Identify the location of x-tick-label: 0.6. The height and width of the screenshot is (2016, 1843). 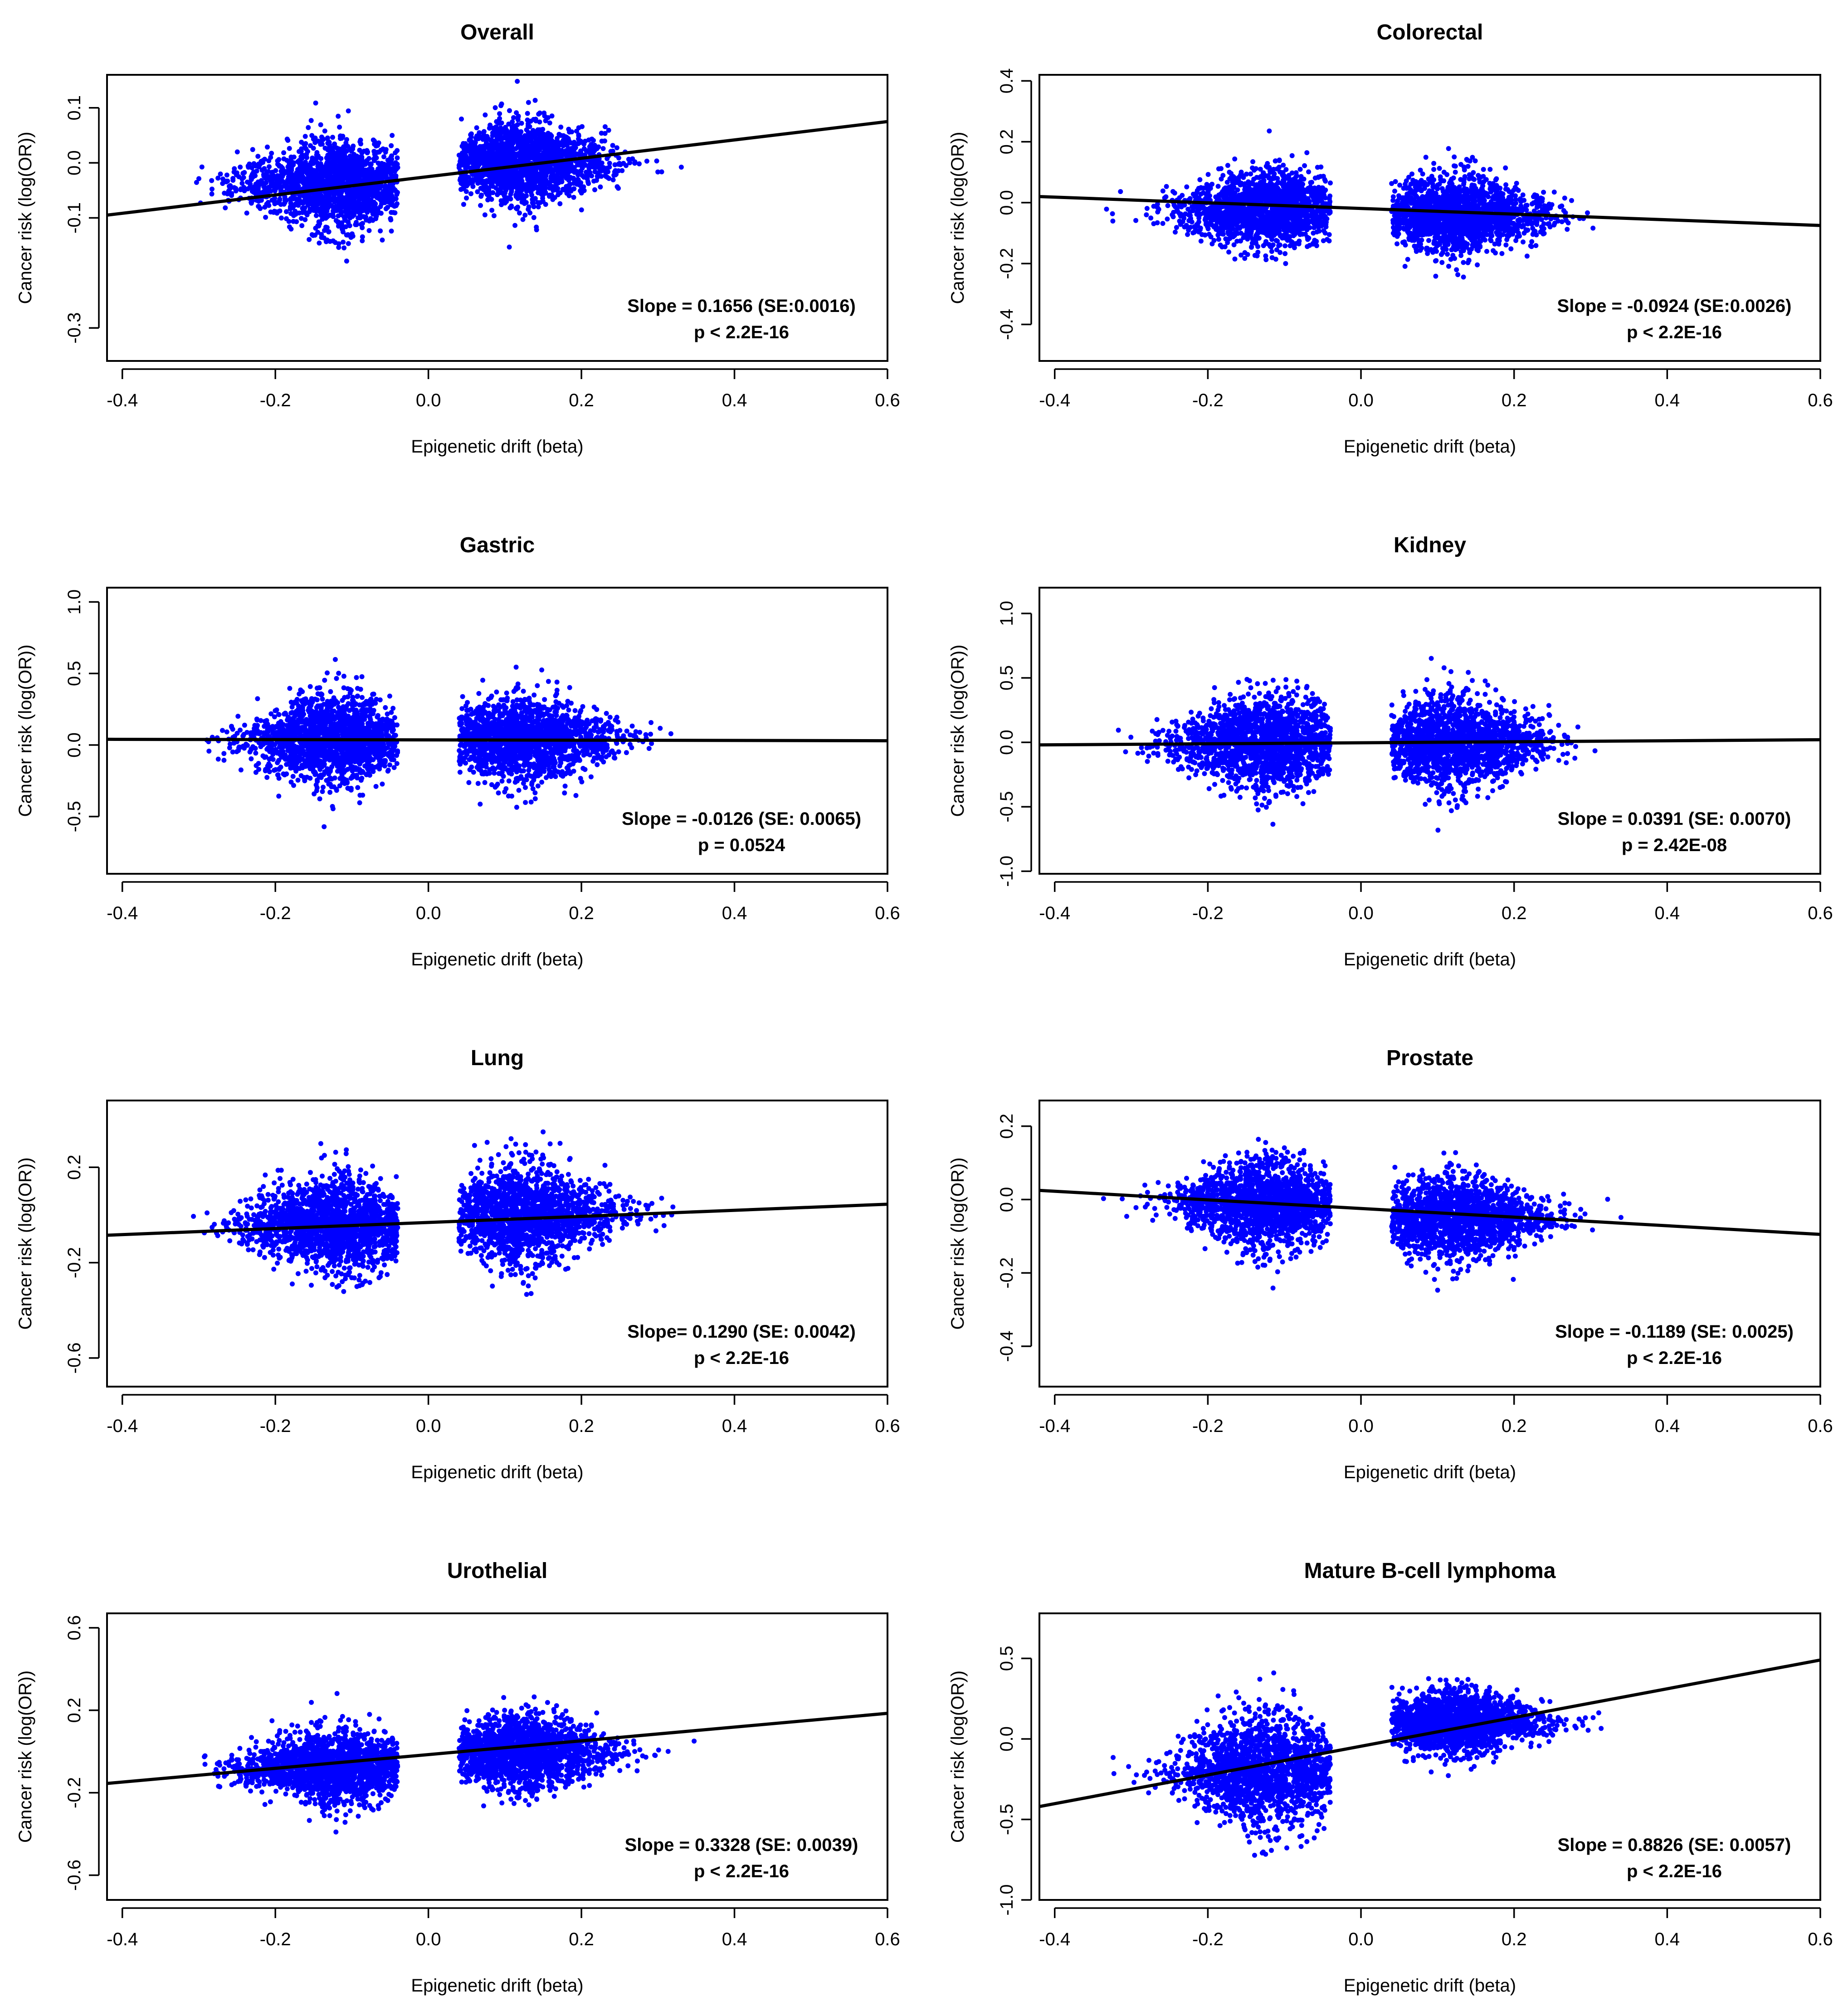
(887, 400).